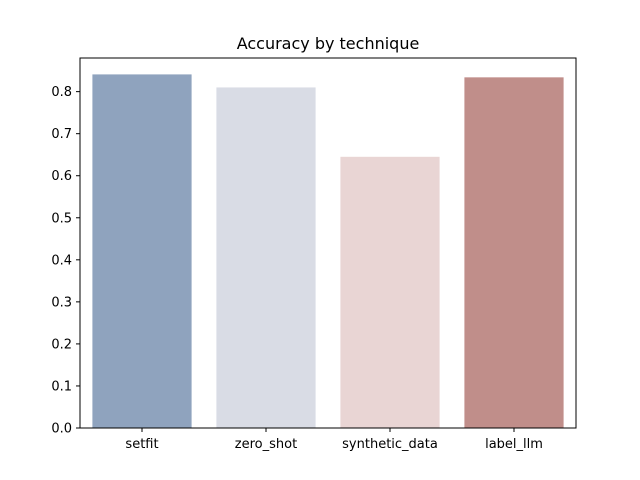 This screenshot has height=480, width=640. What do you see at coordinates (514, 444) in the screenshot?
I see `x-tick-label: label_llm` at bounding box center [514, 444].